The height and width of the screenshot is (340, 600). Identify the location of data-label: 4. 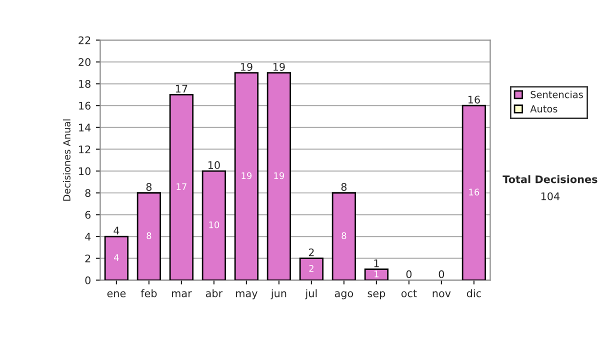
(116, 257).